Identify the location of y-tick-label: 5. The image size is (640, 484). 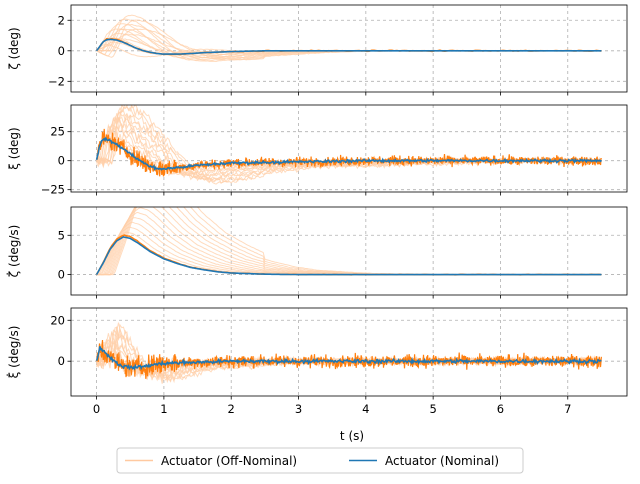
(61, 235).